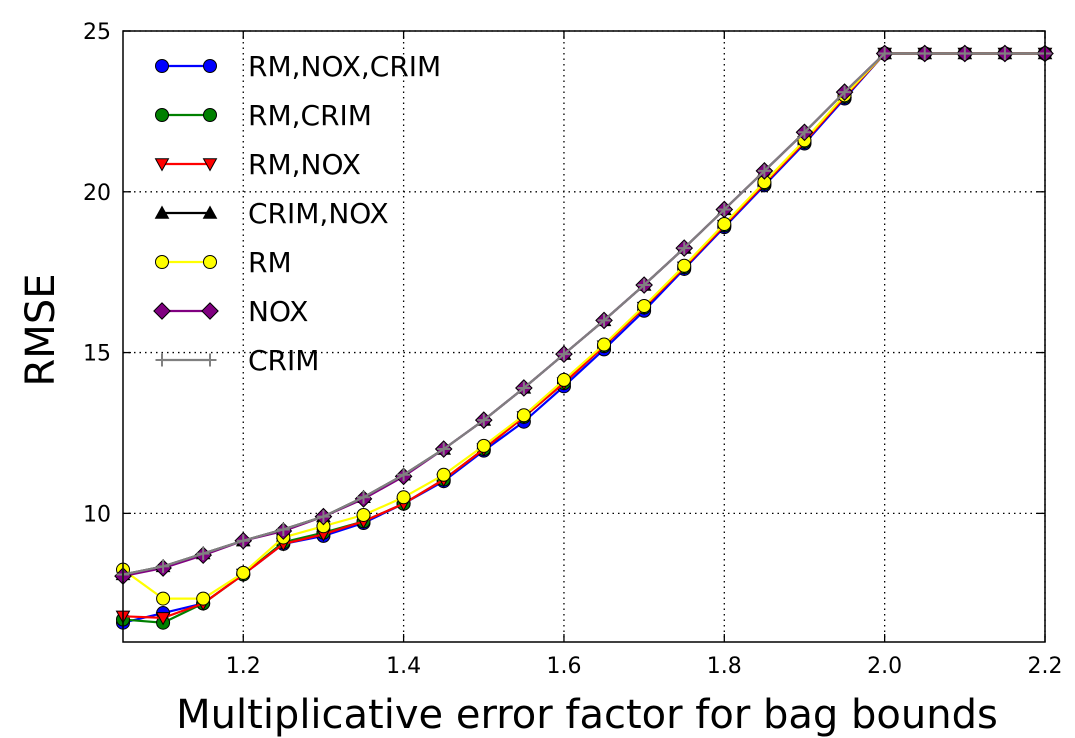  Describe the element at coordinates (278, 311) in the screenshot. I see `legend-label: NOX` at that location.